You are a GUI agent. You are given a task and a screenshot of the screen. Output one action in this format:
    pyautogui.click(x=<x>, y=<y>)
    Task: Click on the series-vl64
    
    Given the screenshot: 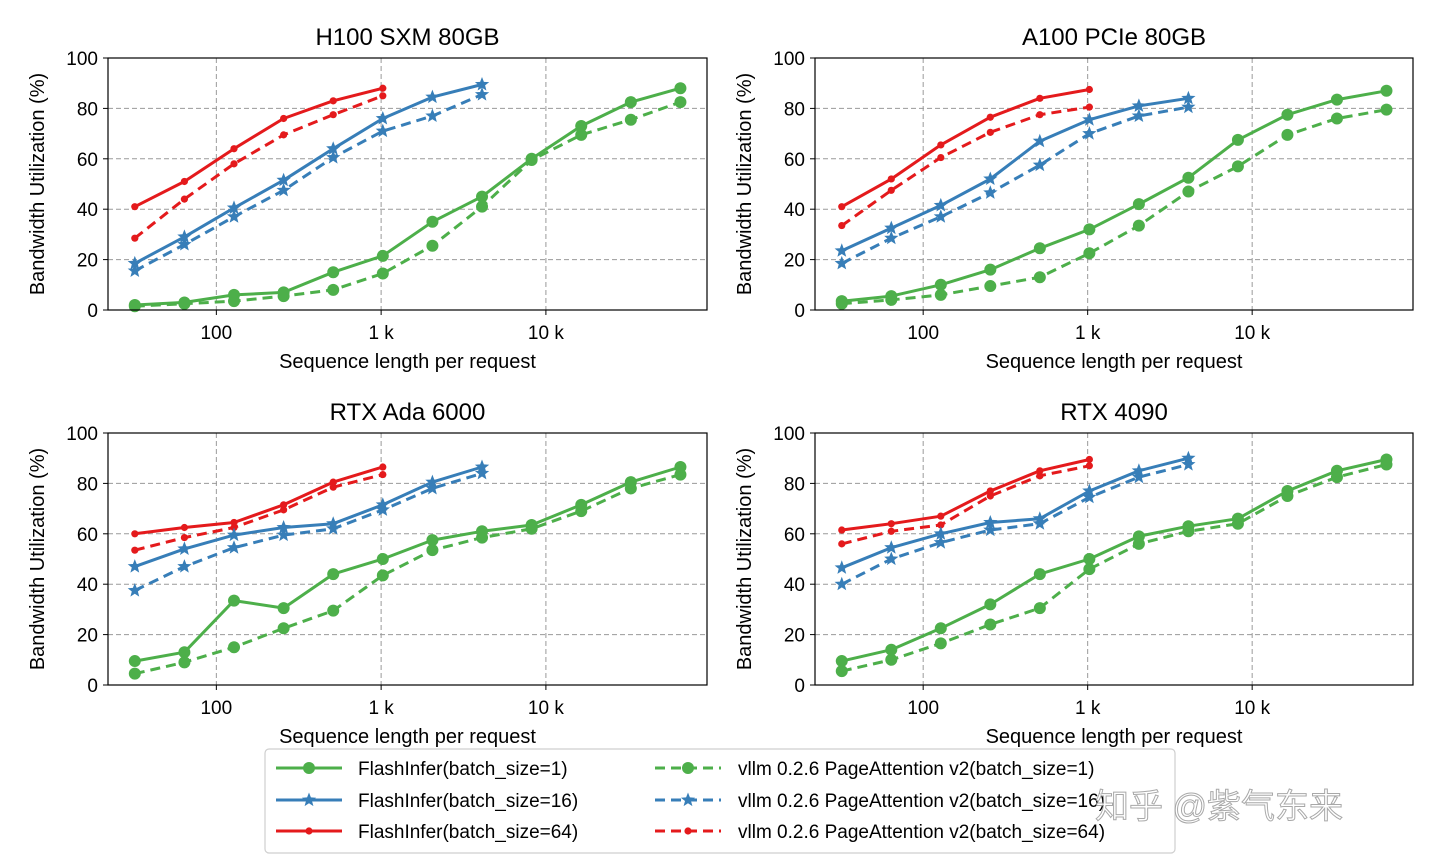 What is the action you would take?
    pyautogui.click(x=965, y=505)
    